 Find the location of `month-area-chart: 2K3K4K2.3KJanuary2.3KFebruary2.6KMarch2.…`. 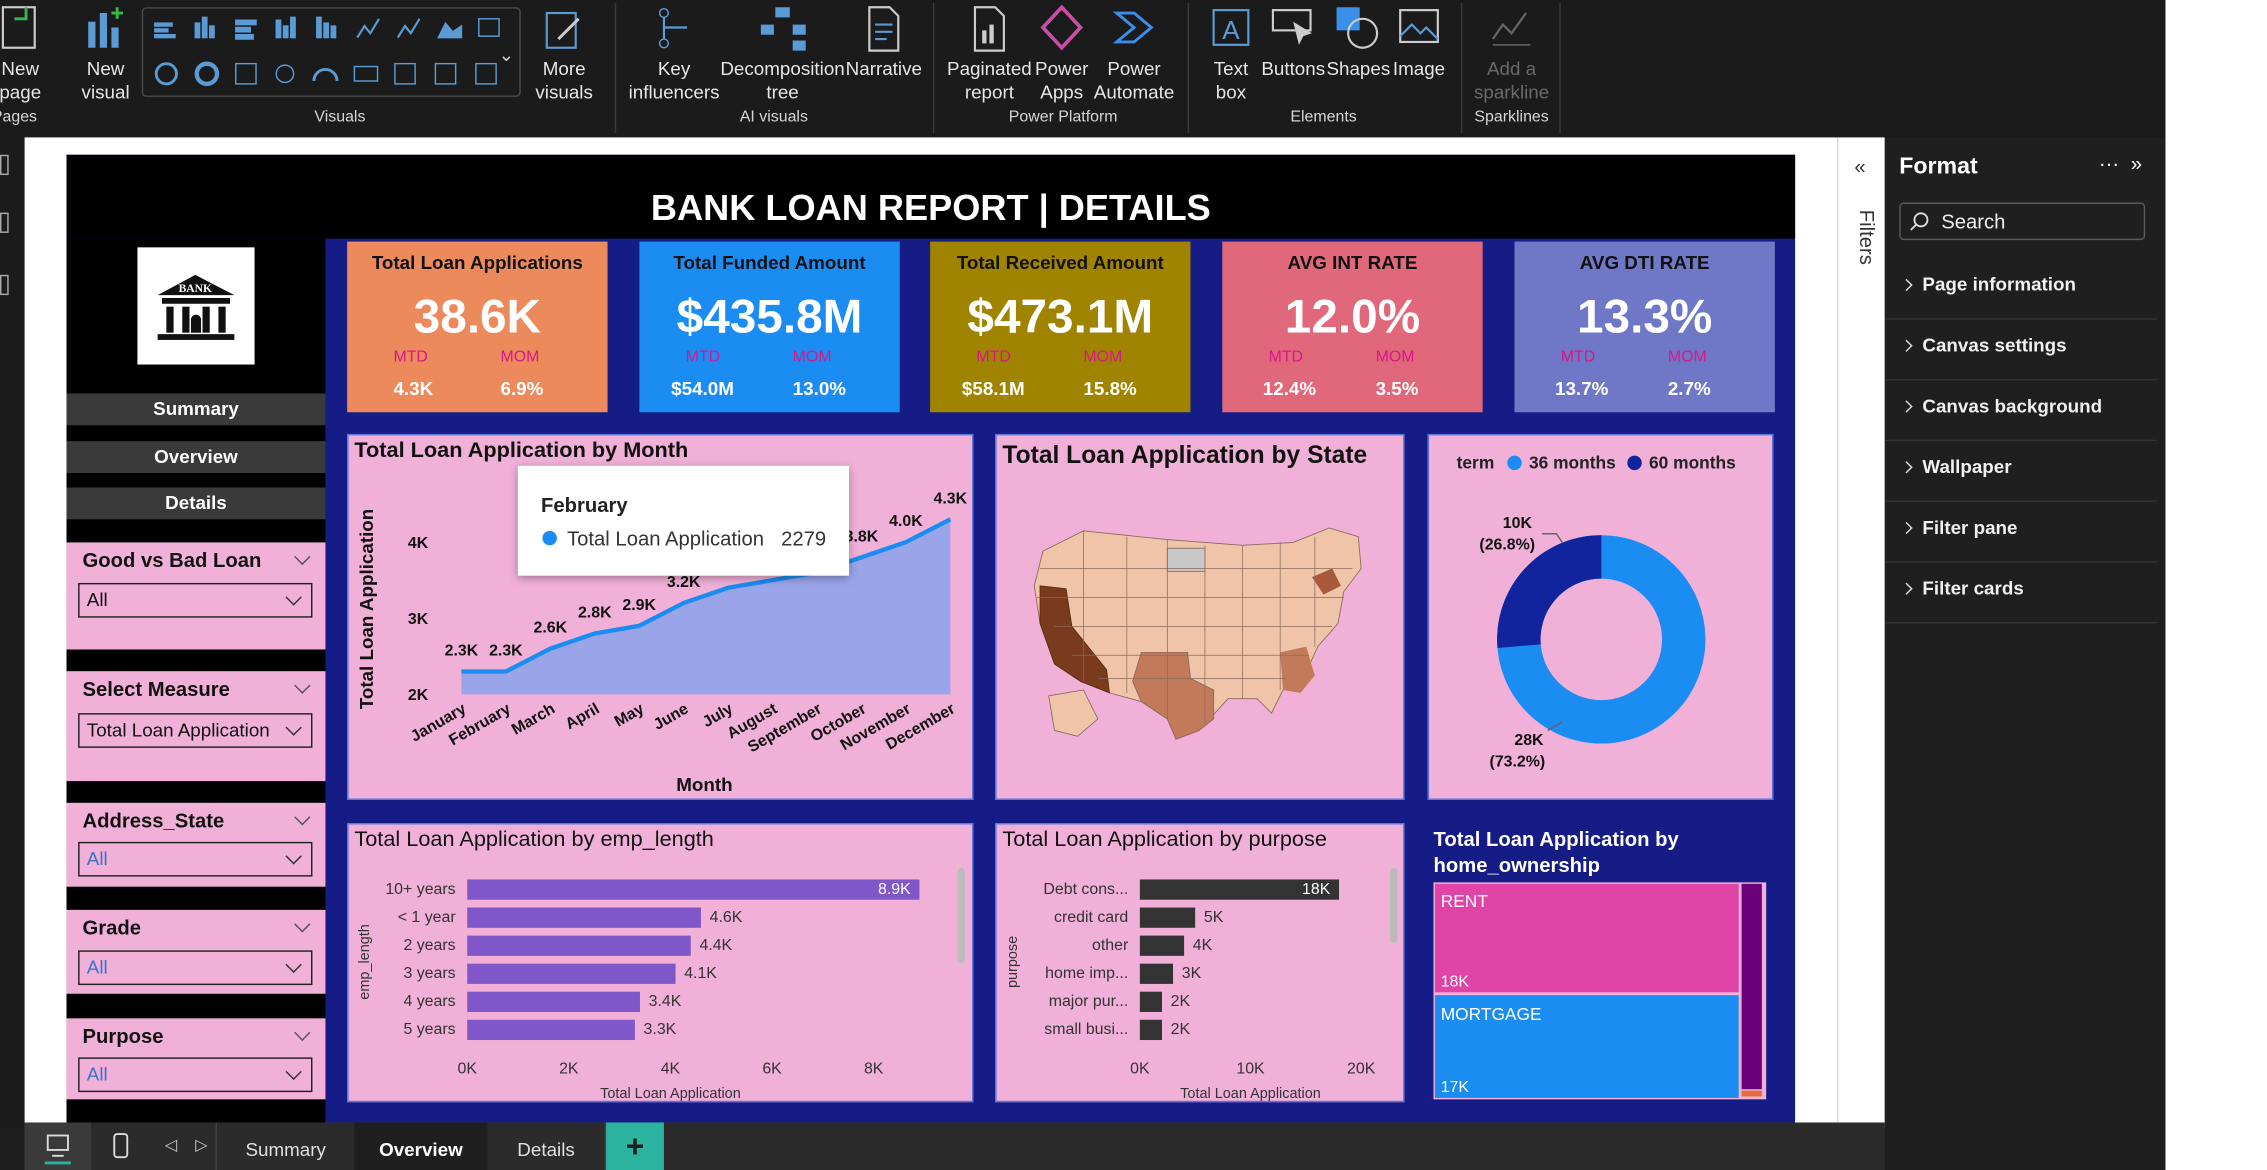

month-area-chart: 2K3K4K2.3KJanuary2.3KFebruary2.6KMarch2.… is located at coordinates (662, 618).